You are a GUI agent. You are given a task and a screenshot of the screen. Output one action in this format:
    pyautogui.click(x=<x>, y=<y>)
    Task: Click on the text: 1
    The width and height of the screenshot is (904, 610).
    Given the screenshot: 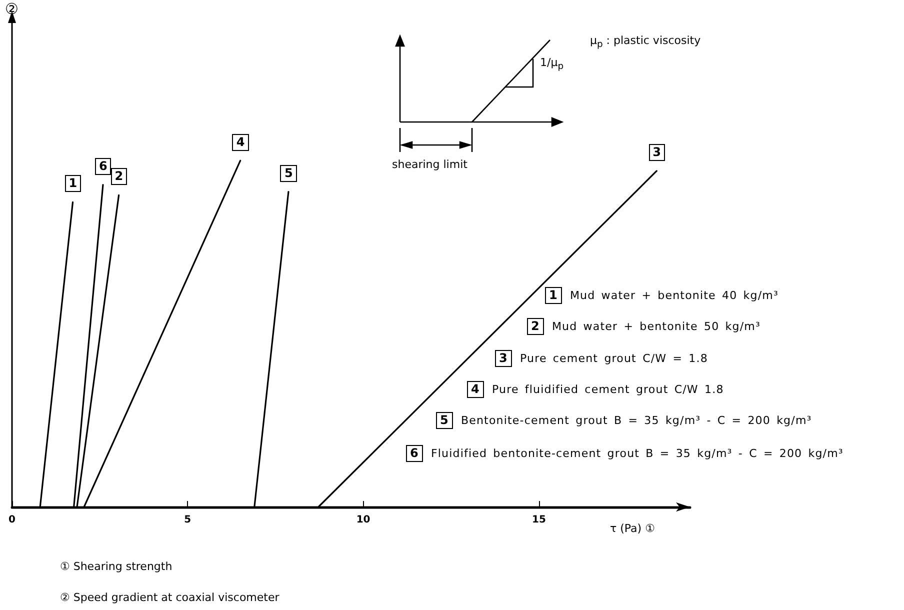 What is the action you would take?
    pyautogui.click(x=553, y=295)
    